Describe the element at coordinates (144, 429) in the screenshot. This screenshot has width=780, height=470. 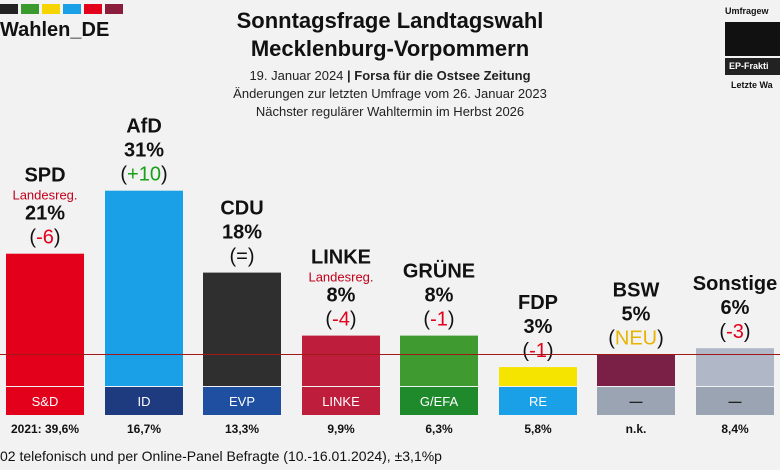
I see `last-election-value: 16,7%` at that location.